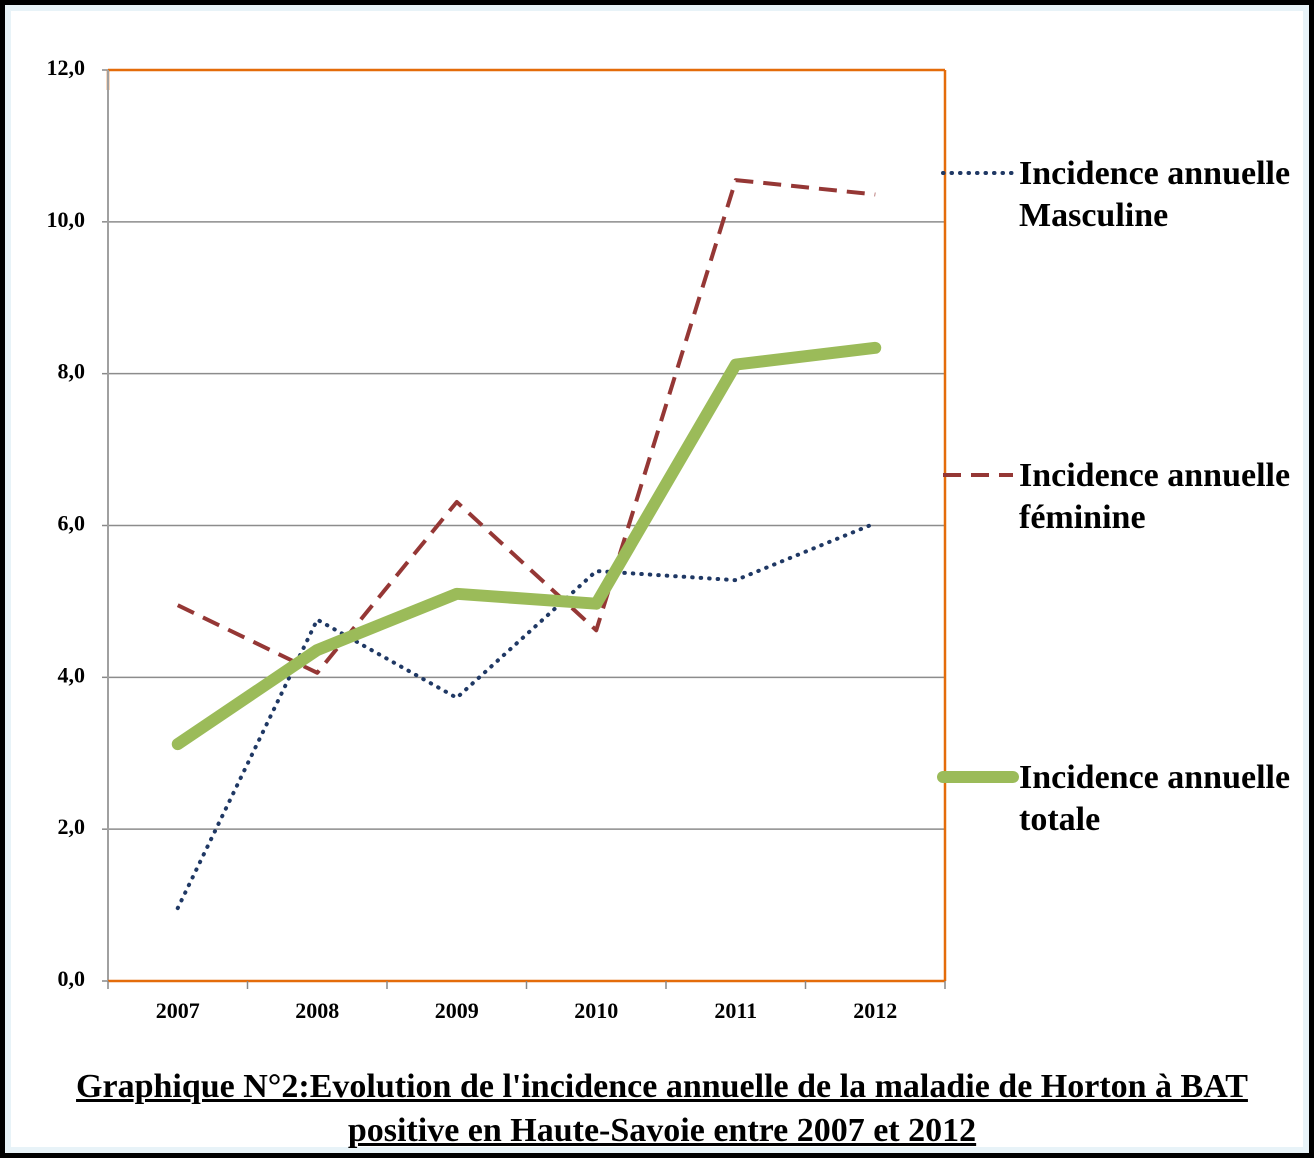 This screenshot has width=1314, height=1163. Describe the element at coordinates (1155, 194) in the screenshot. I see `legend-label: Incidence annuelle Masculine` at that location.